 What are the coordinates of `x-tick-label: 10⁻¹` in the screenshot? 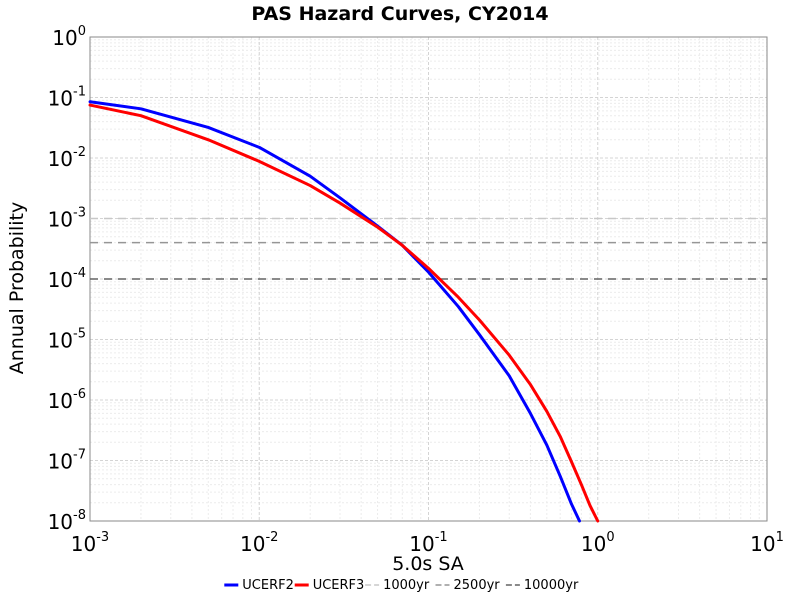 It's located at (428, 543).